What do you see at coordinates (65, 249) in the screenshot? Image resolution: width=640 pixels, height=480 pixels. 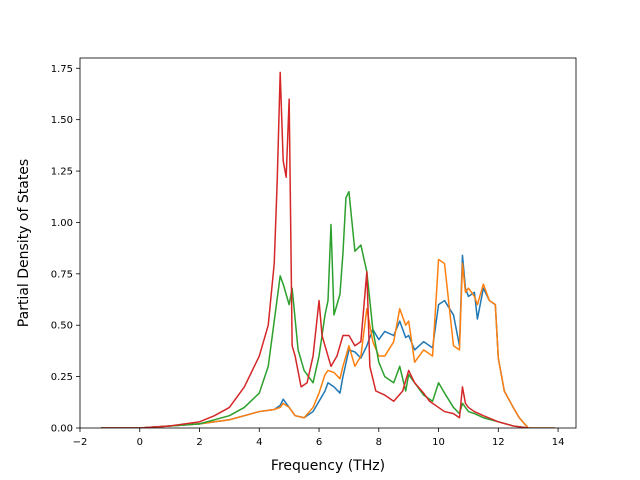 I see `y-axis-ticks: 0.00 0.25 0.50 0.75 1.00 1.25 1.50 1.75` at bounding box center [65, 249].